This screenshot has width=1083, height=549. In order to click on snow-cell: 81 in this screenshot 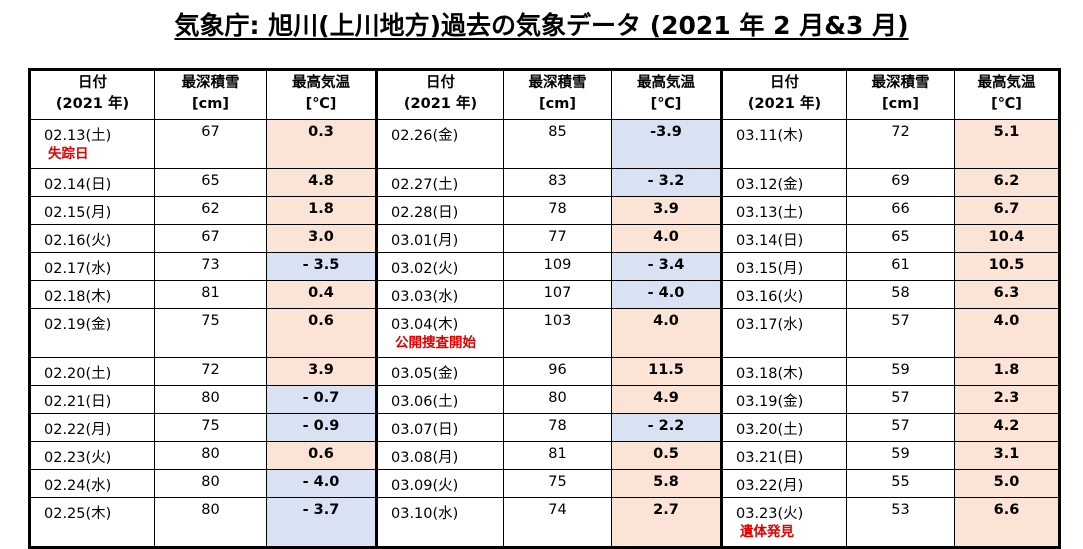, I will do `click(557, 455)`.